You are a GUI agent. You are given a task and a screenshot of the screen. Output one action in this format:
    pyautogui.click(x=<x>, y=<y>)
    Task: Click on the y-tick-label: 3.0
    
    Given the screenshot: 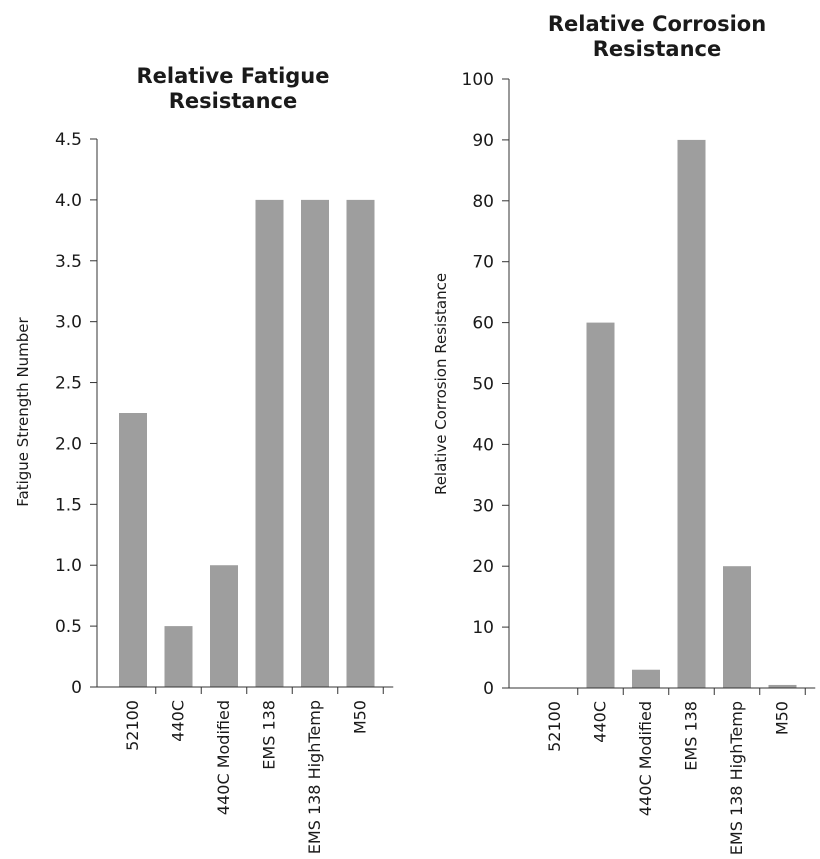 What is the action you would take?
    pyautogui.click(x=68, y=323)
    